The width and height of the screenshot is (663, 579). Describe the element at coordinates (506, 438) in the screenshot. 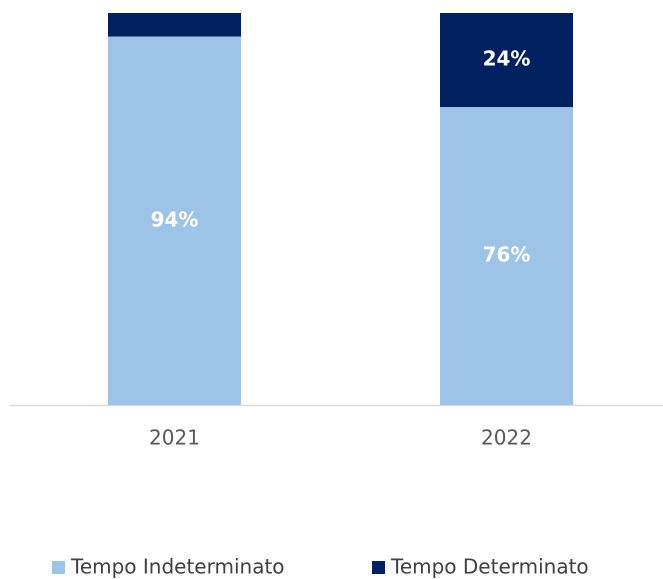

I see `x-tick-label: 2022` at that location.